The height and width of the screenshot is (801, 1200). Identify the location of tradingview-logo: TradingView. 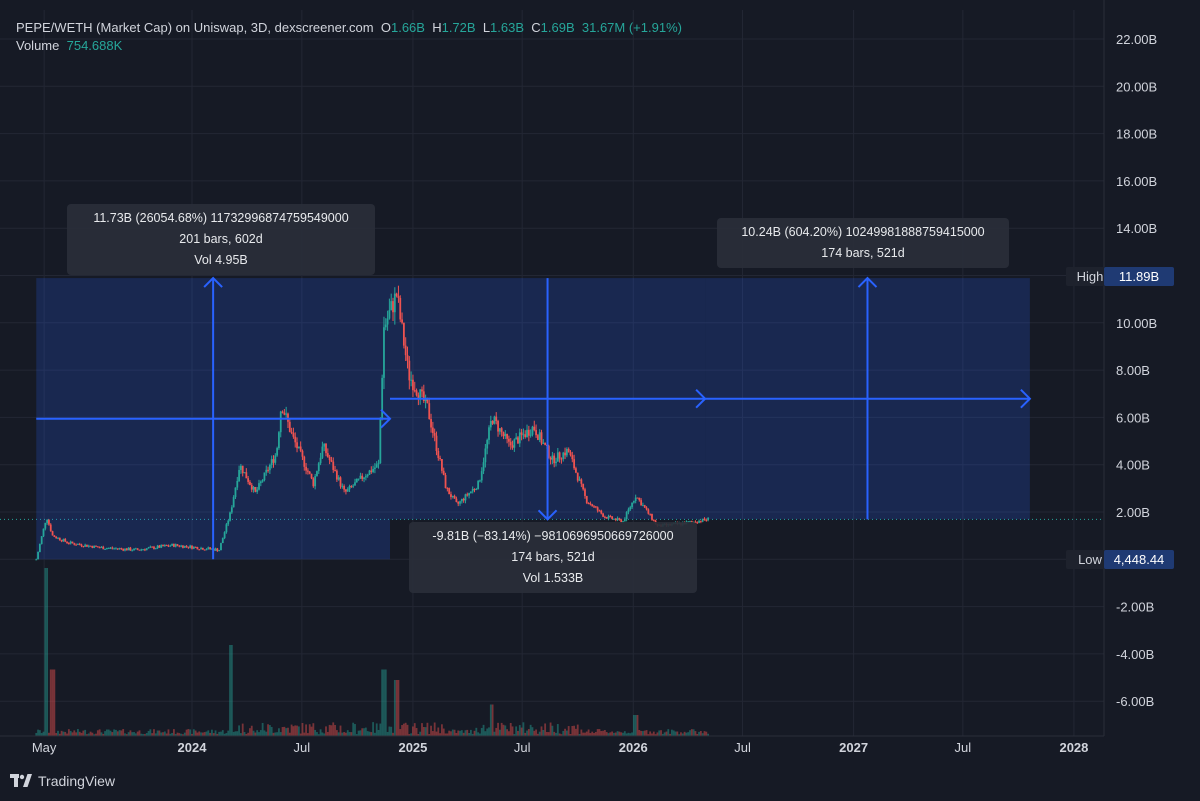
(62, 781).